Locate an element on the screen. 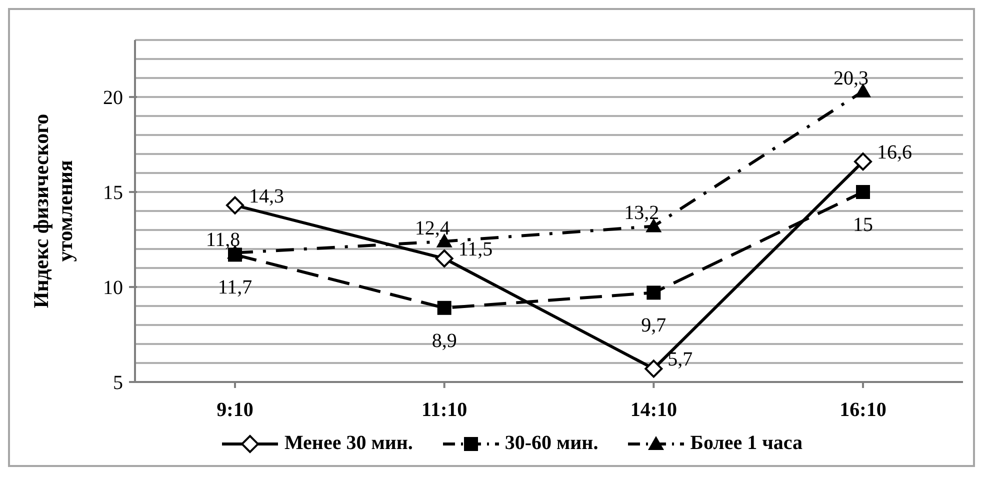  x-tick-label: 9:10 is located at coordinates (235, 410).